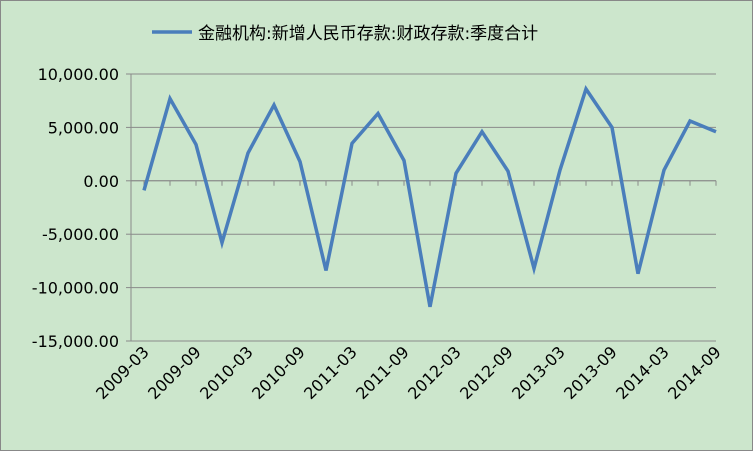 The height and width of the screenshot is (456, 753). What do you see at coordinates (75, 288) in the screenshot?
I see `y-tick-label: -10,000.00` at bounding box center [75, 288].